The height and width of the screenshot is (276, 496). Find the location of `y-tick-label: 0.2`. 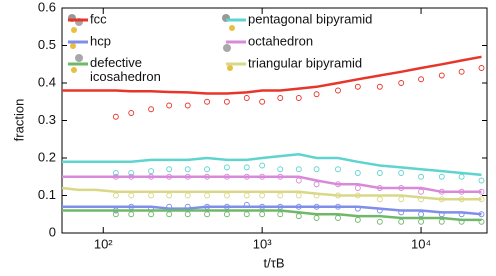

y-tick-label: 0.2 is located at coordinates (47, 156).